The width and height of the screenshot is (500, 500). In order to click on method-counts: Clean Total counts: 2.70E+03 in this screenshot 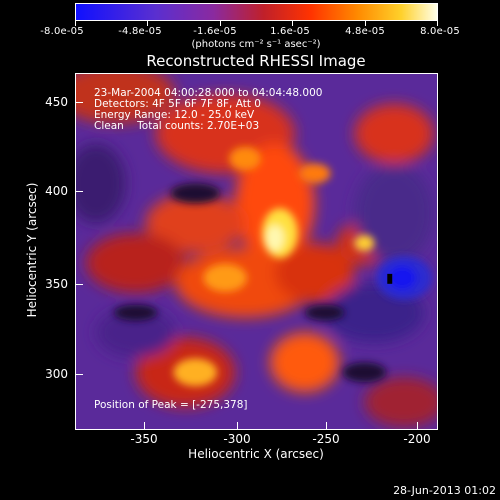, I will do `click(177, 126)`.